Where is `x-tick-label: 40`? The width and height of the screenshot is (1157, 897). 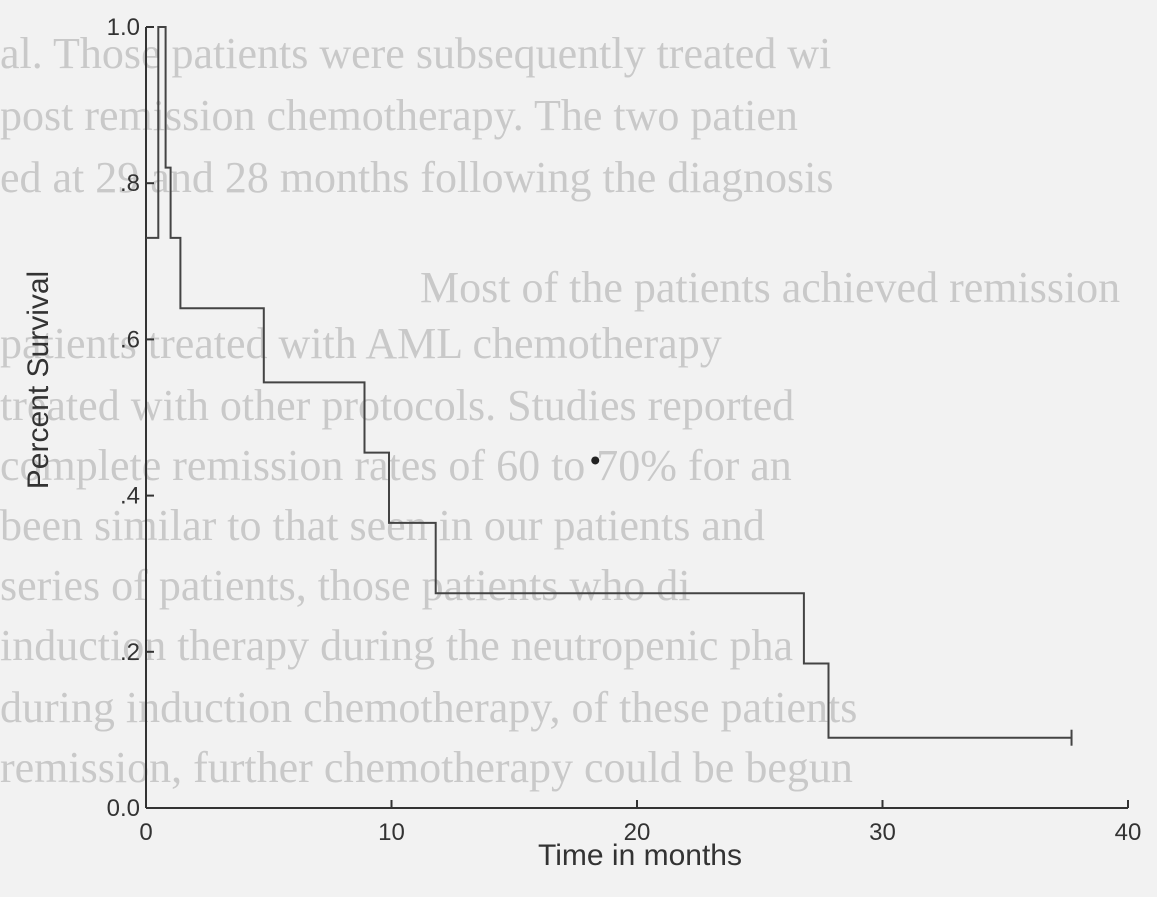 x-tick-label: 40 is located at coordinates (1128, 832).